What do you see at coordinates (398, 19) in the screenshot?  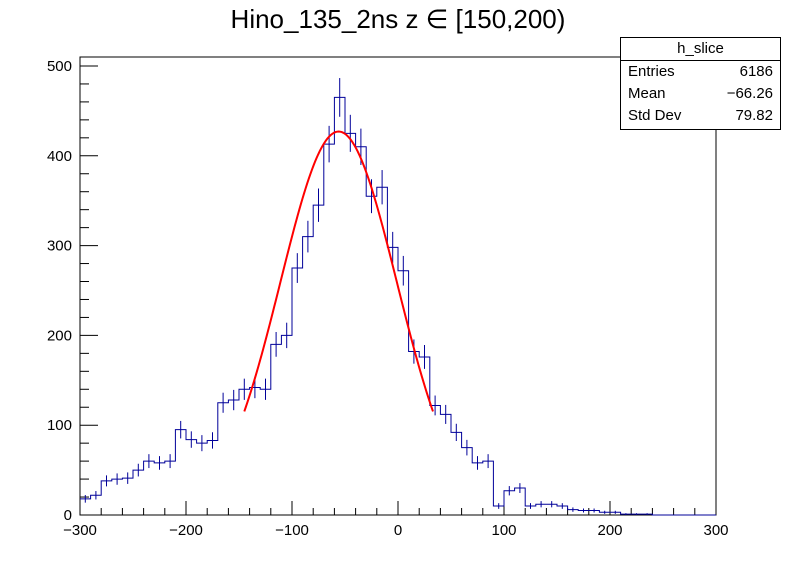 I see `chart-title: Hino_135_2ns z ∈ [150,200)` at bounding box center [398, 19].